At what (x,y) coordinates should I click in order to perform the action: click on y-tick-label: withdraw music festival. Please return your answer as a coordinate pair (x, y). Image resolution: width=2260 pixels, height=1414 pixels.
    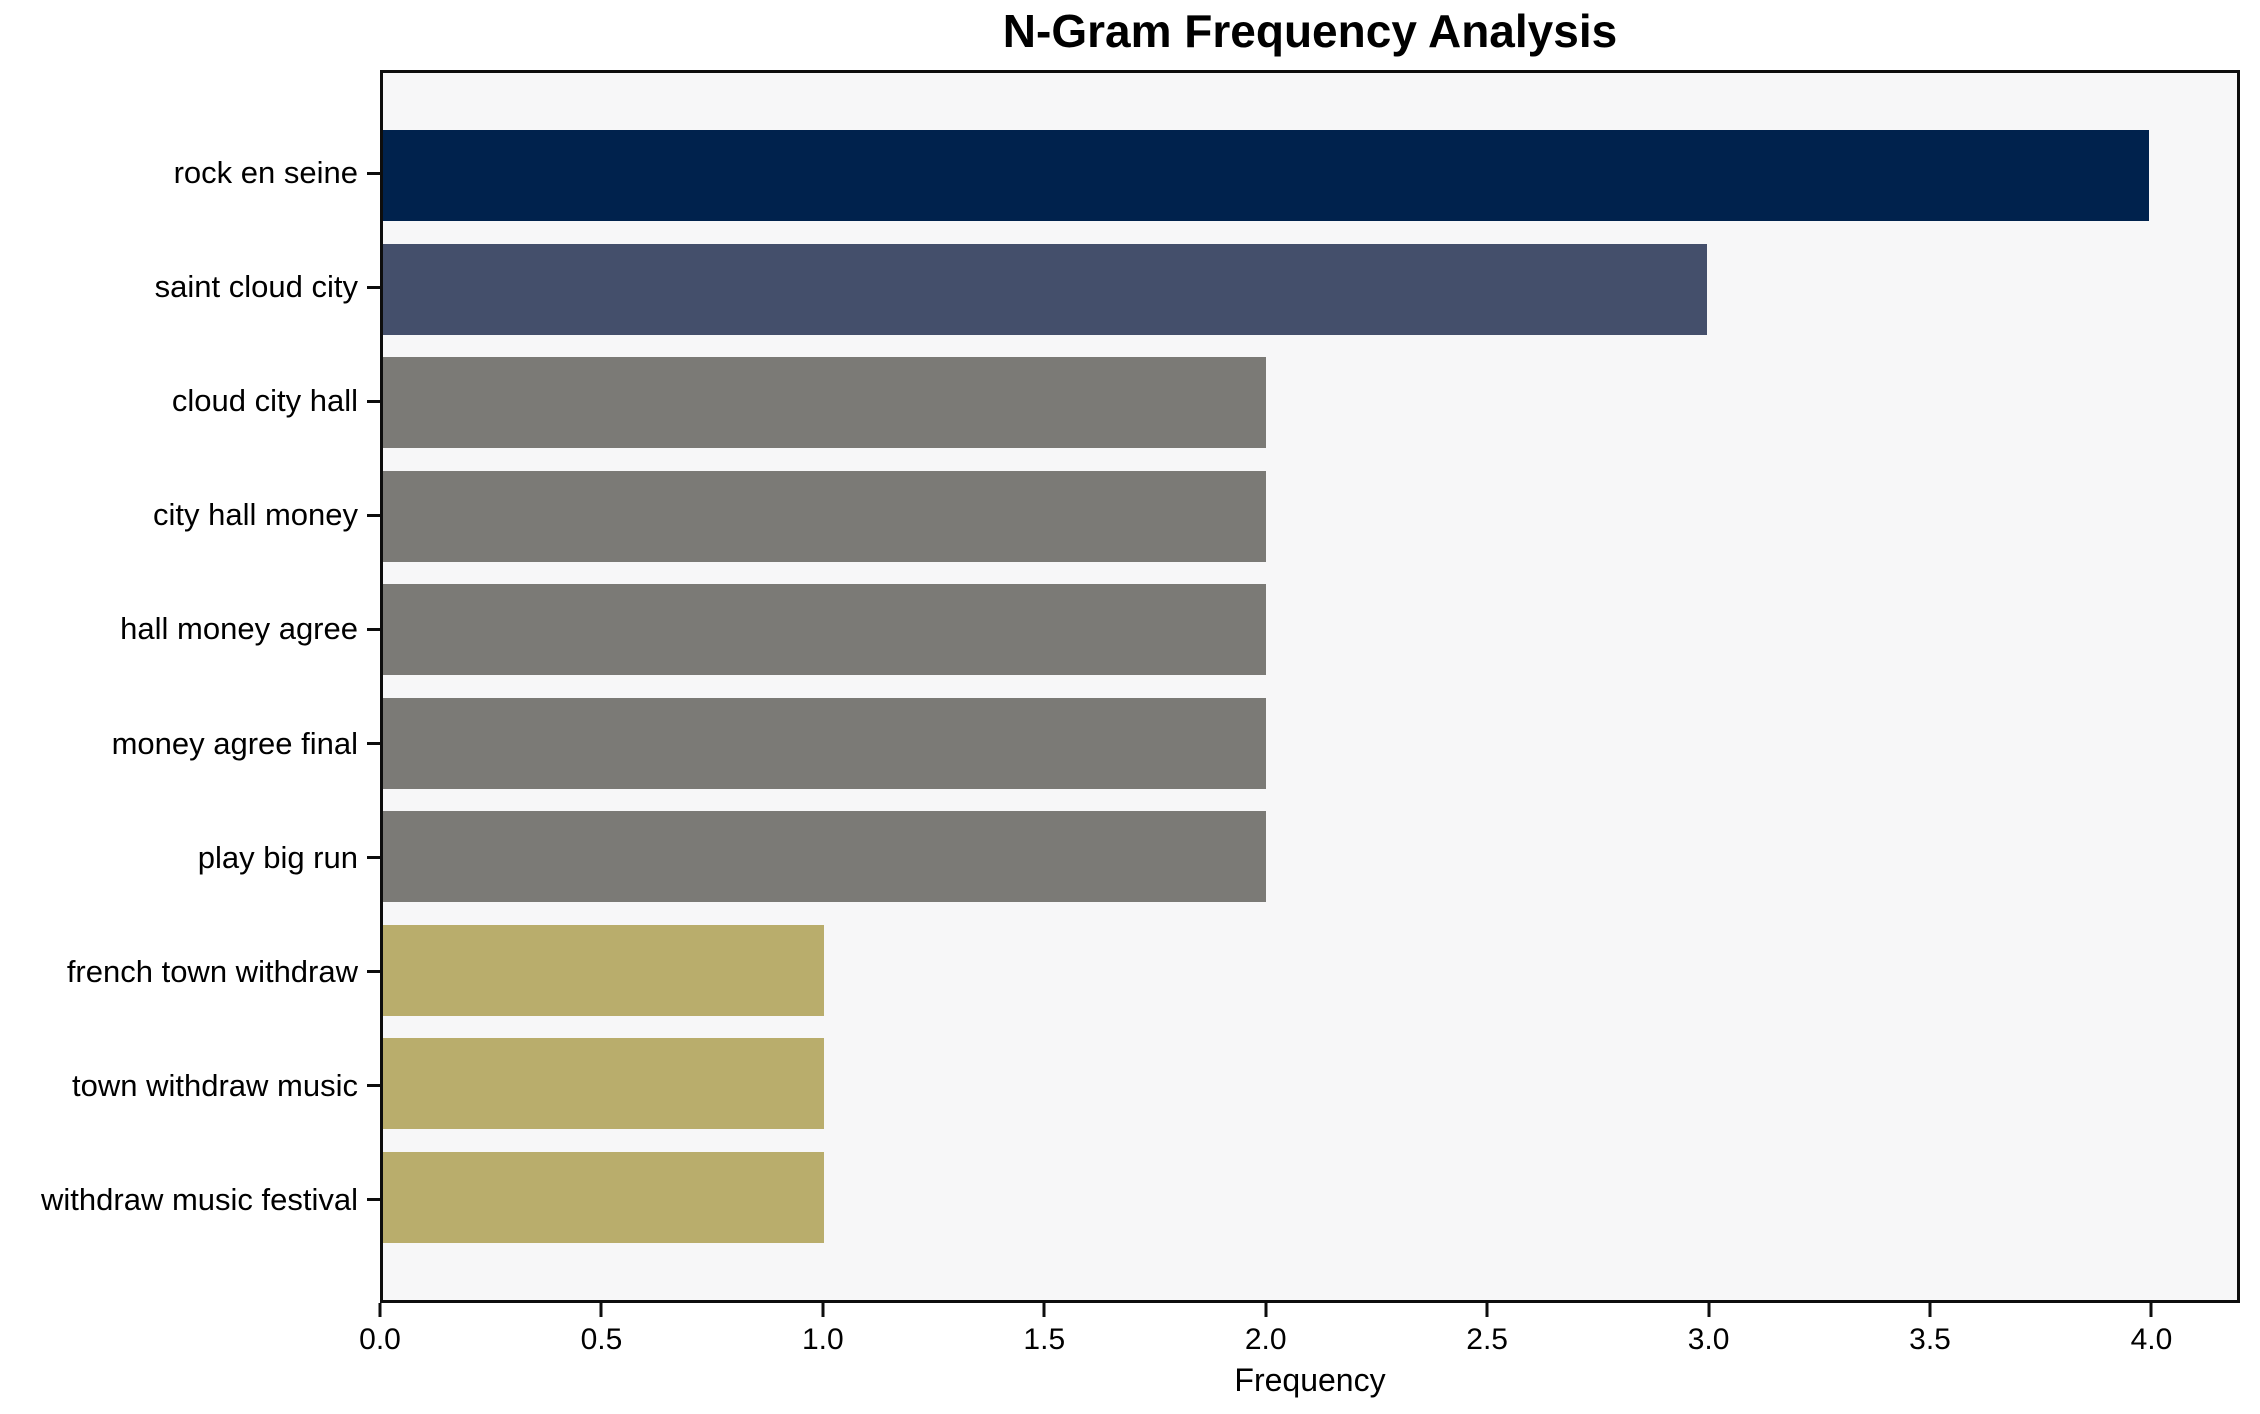
    Looking at the image, I should click on (199, 1199).